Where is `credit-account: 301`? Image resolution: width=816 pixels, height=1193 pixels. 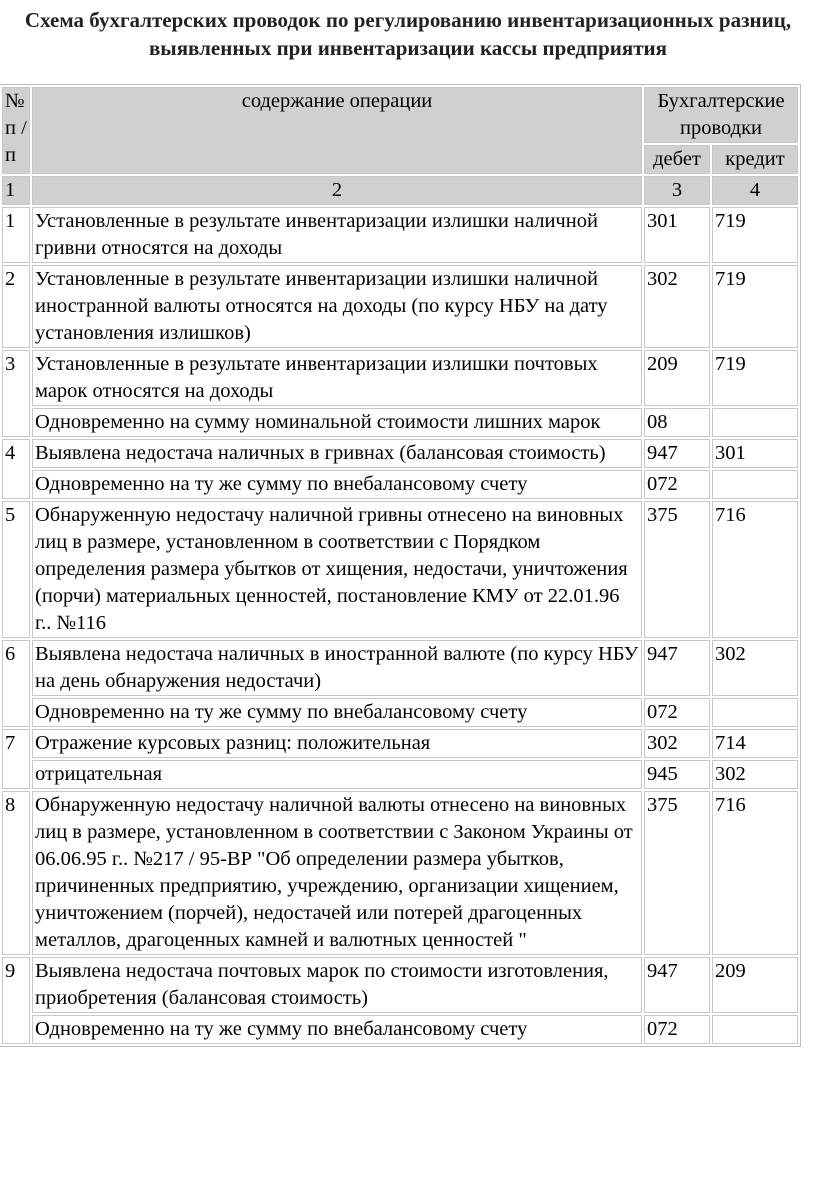
credit-account: 301 is located at coordinates (755, 453).